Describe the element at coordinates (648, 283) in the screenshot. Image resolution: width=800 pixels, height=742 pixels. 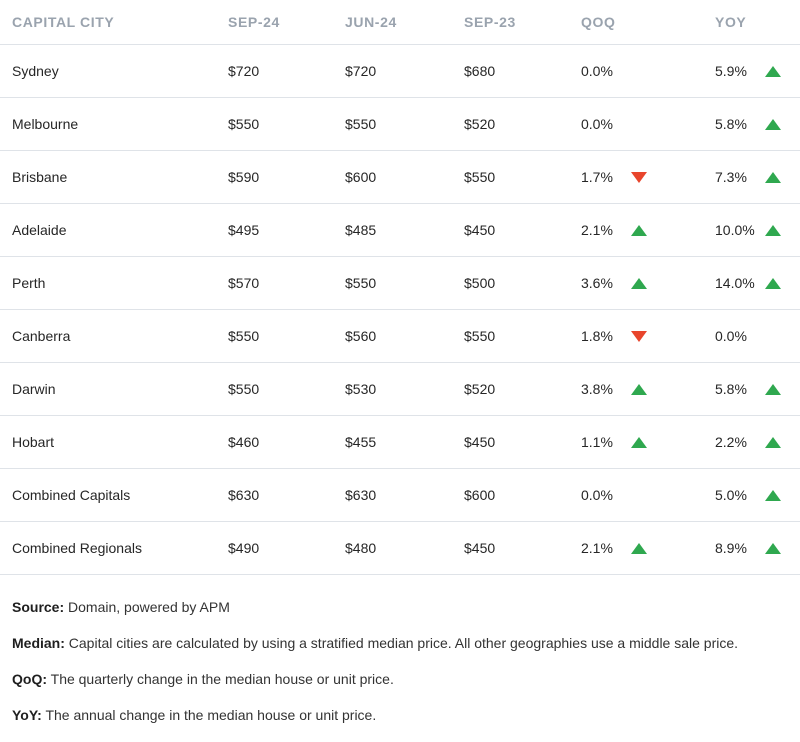
I see `qoq-change: 3.6%` at that location.